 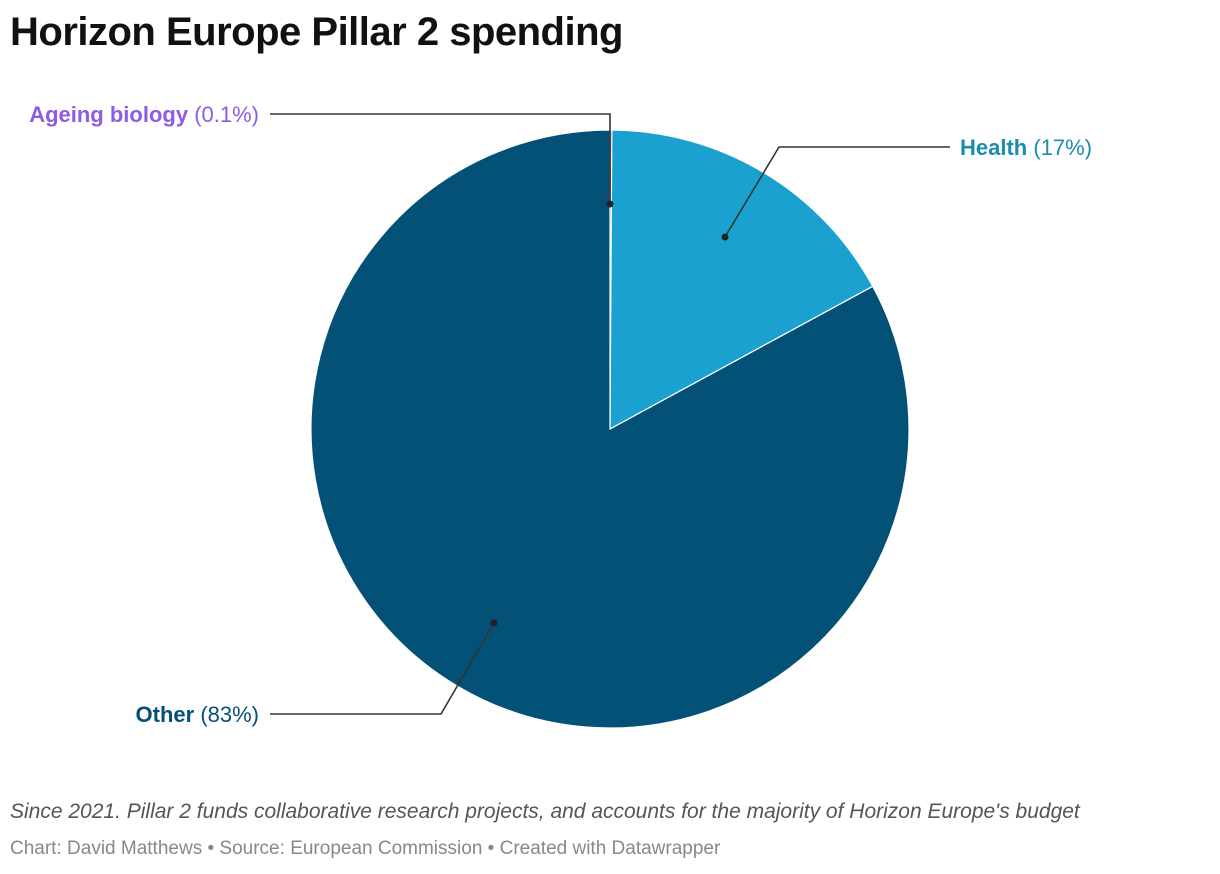 What do you see at coordinates (252, 848) in the screenshot?
I see `footer-source-prefix: Source:` at bounding box center [252, 848].